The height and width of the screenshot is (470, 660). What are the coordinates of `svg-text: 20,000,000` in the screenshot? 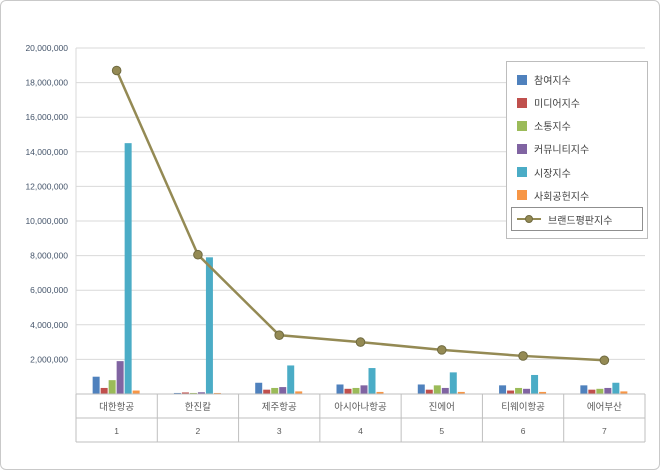 It's located at (46, 48).